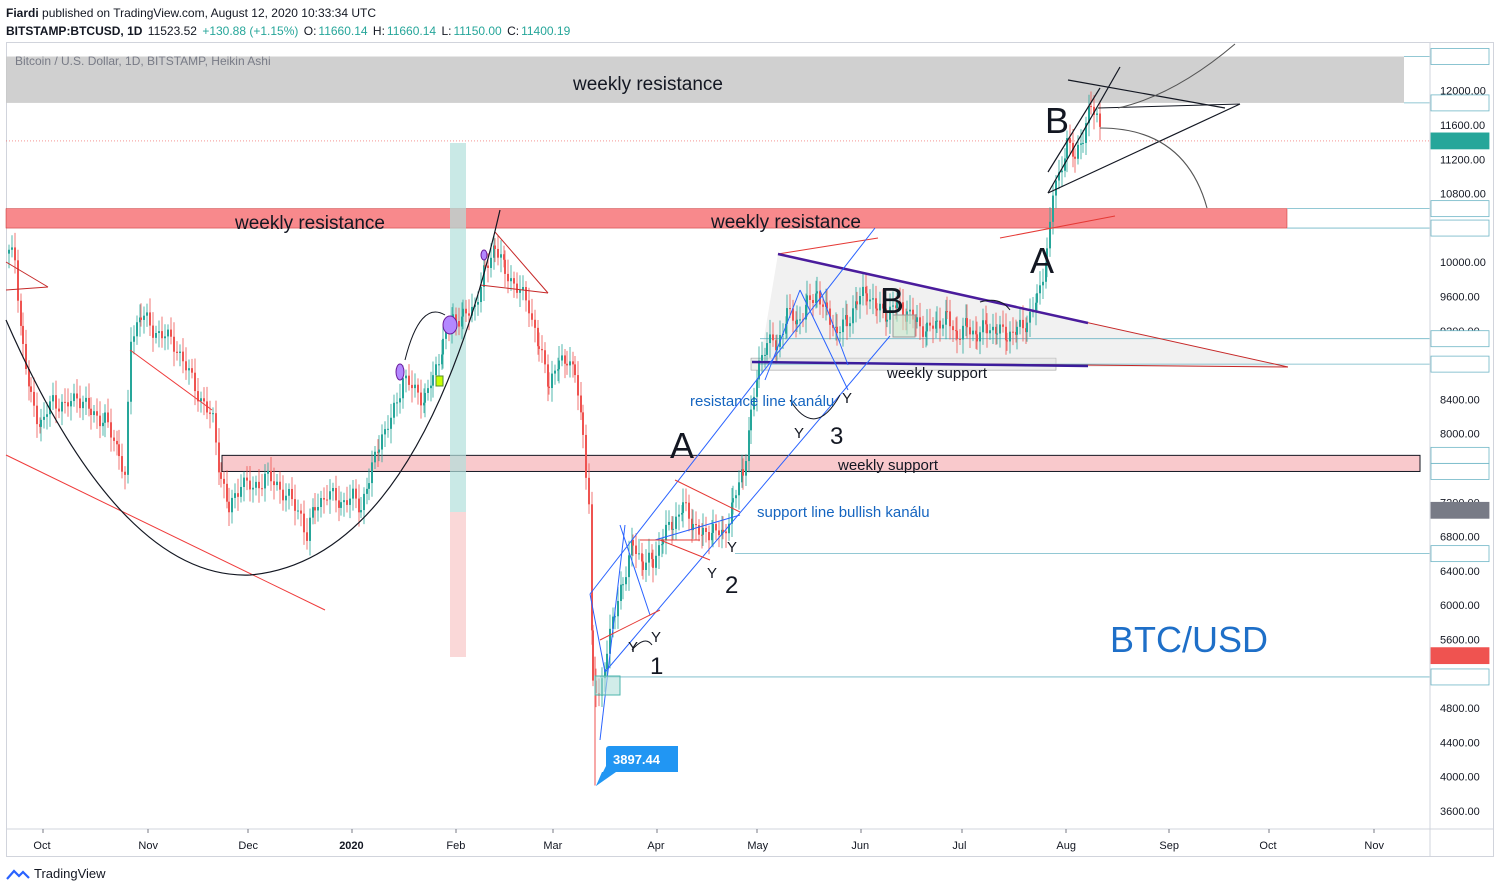 The width and height of the screenshot is (1500, 894). What do you see at coordinates (606, 776) in the screenshot?
I see `low-callout-pointer` at bounding box center [606, 776].